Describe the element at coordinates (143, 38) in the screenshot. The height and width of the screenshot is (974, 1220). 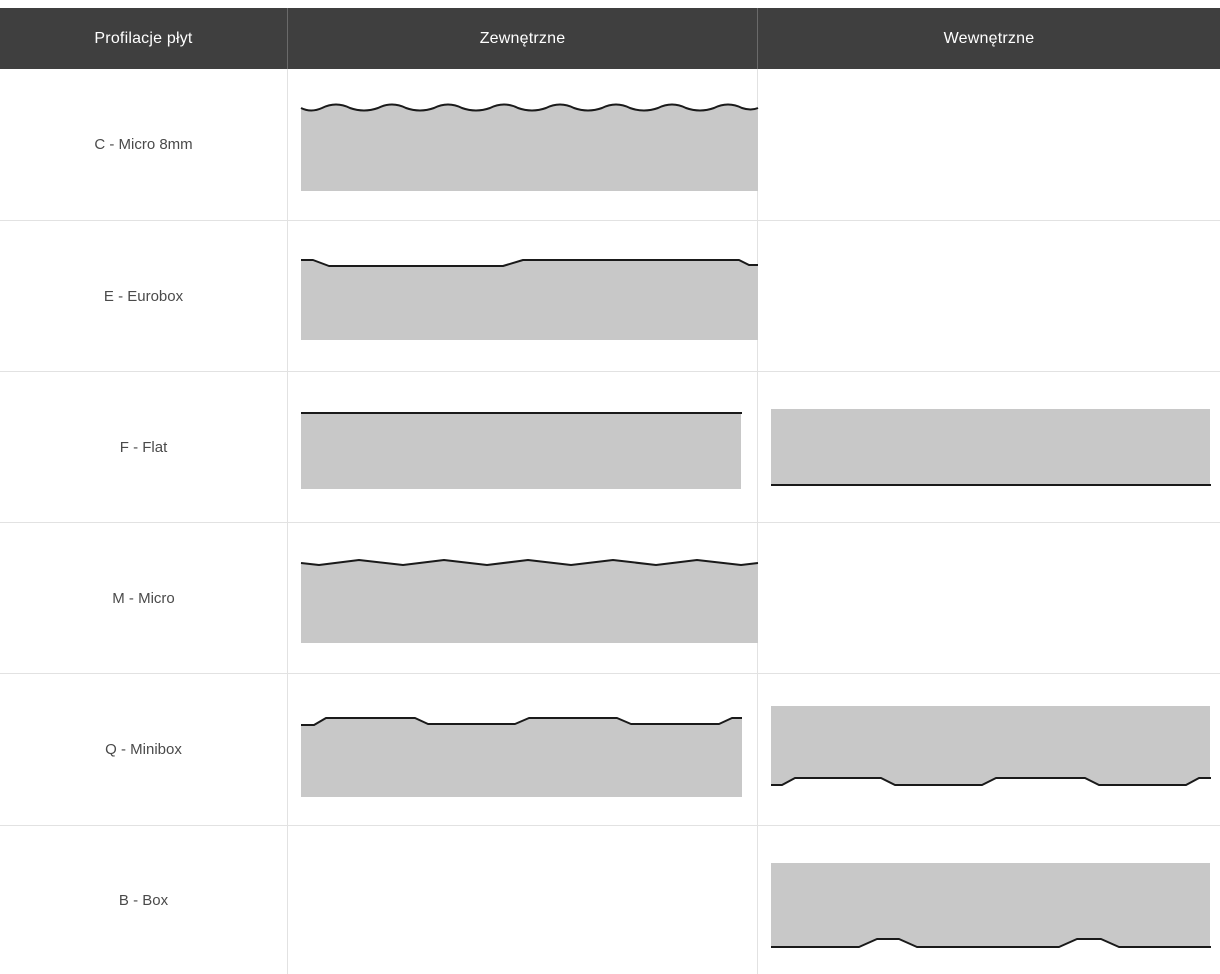
I see `header-profiles: Profilacje płyt` at that location.